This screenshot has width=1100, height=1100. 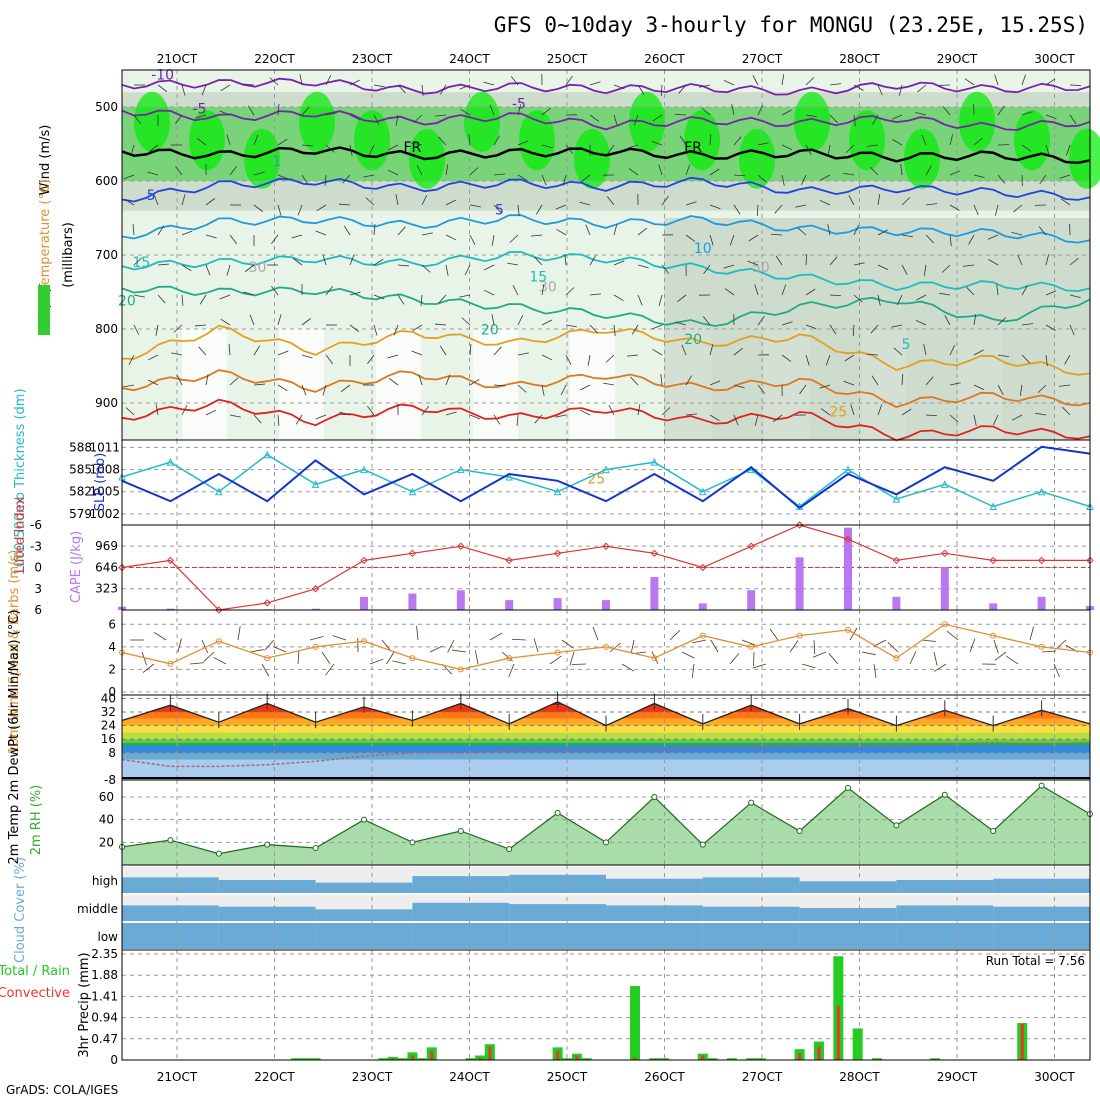 What do you see at coordinates (110, 780) in the screenshot?
I see `y-tick-label: -8` at bounding box center [110, 780].